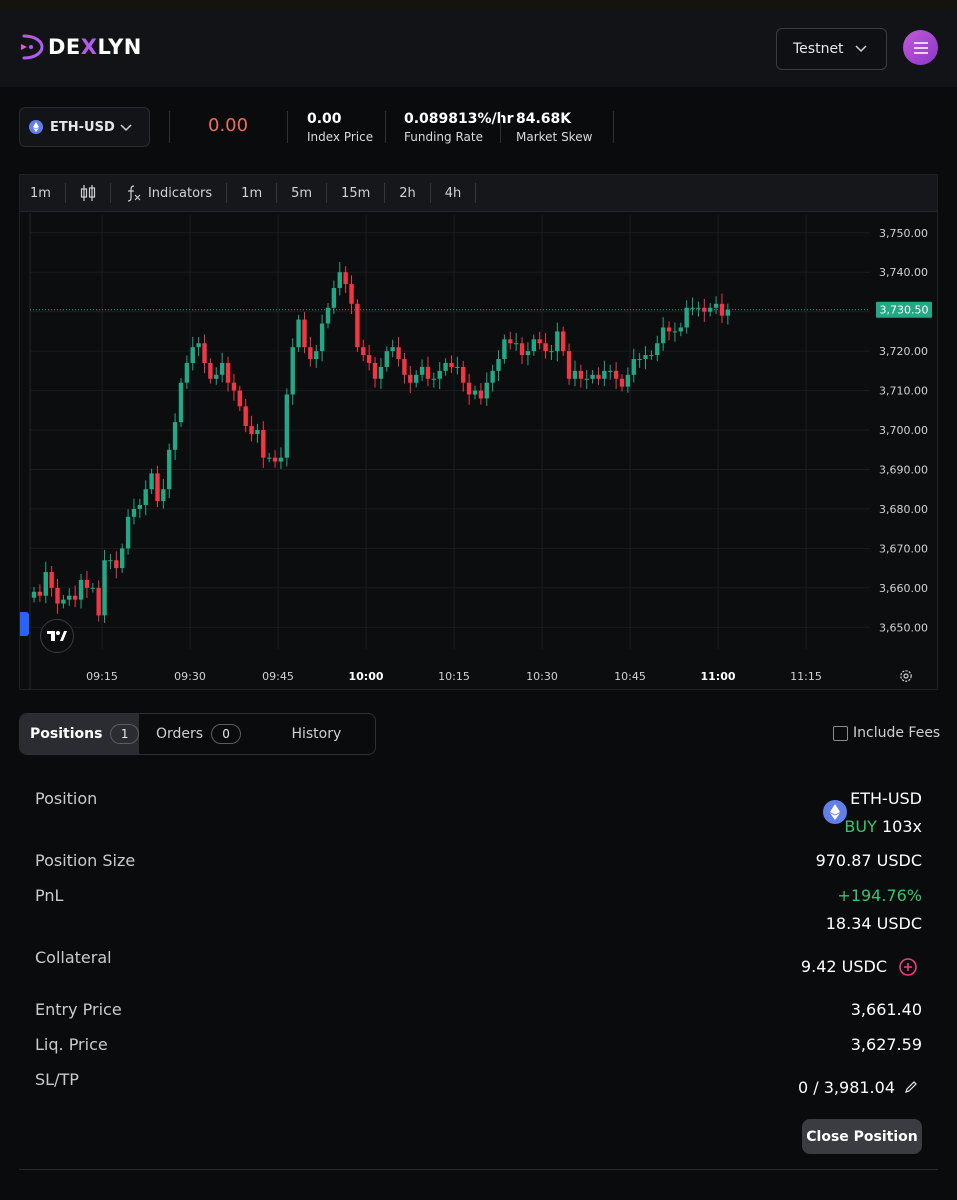 The height and width of the screenshot is (1200, 957). Describe the element at coordinates (66, 734) in the screenshot. I see `tab-positions-label: Positions` at that location.